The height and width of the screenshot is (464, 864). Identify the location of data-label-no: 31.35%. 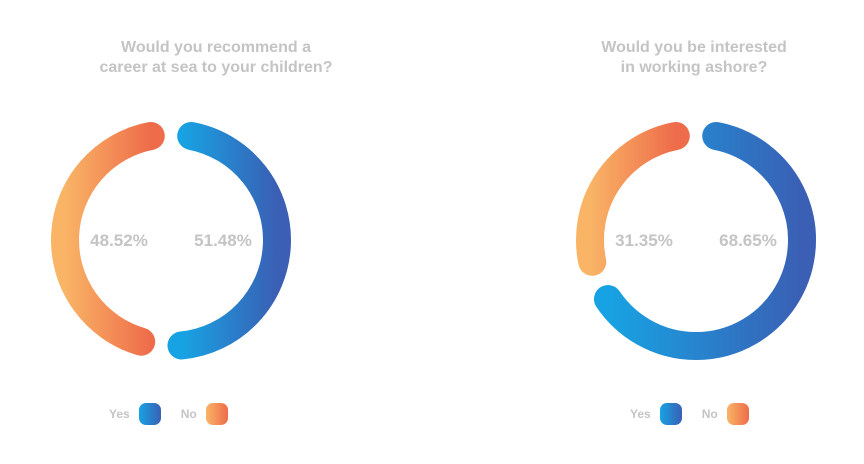
(644, 240).